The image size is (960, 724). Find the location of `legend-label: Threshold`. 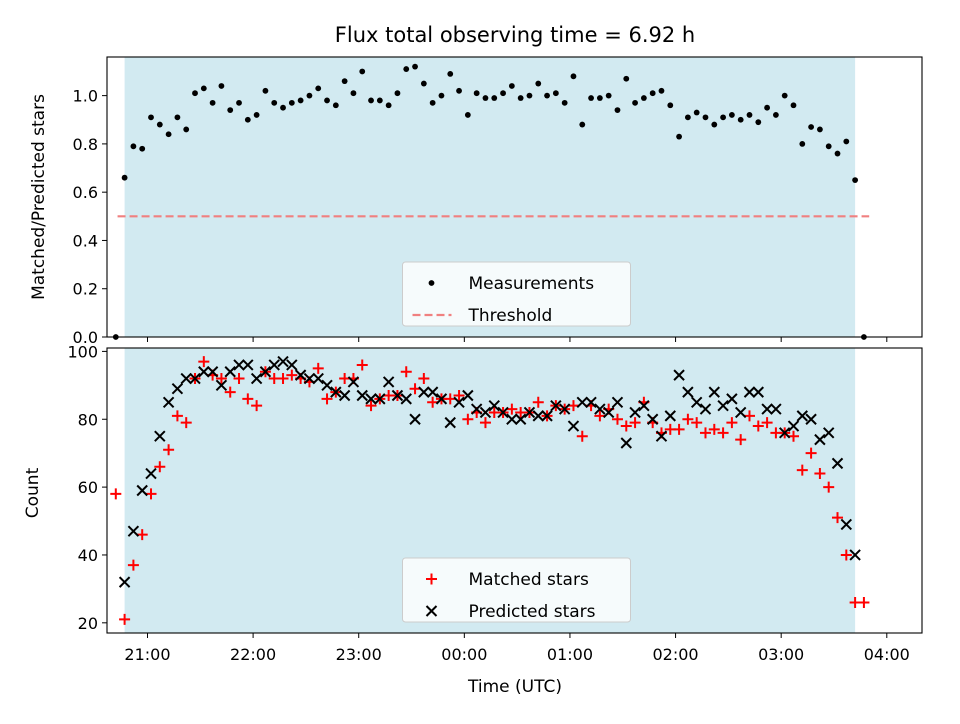

legend-label: Threshold is located at coordinates (510, 316).